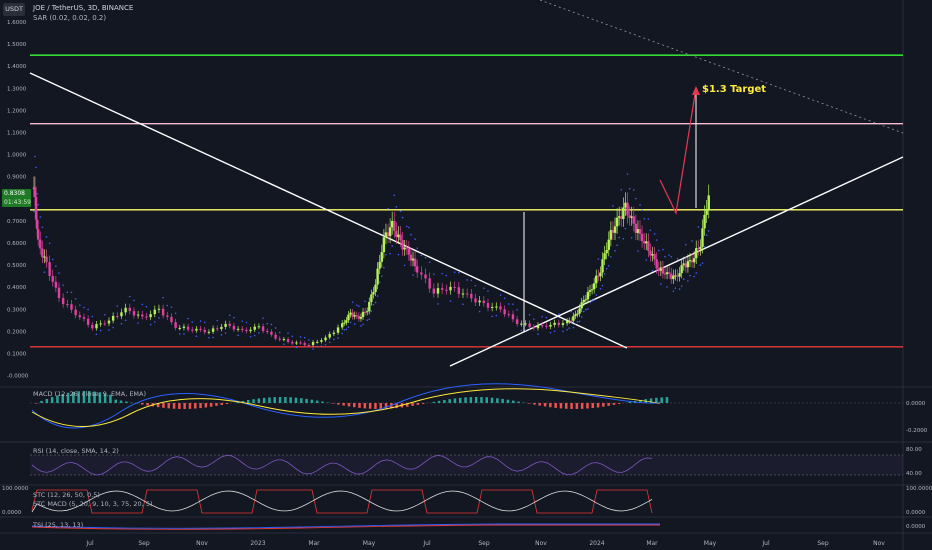 The height and width of the screenshot is (550, 932). I want to click on macd-line, so click(346, 406).